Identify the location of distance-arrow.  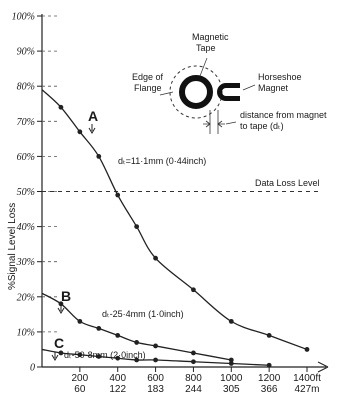
(214, 124).